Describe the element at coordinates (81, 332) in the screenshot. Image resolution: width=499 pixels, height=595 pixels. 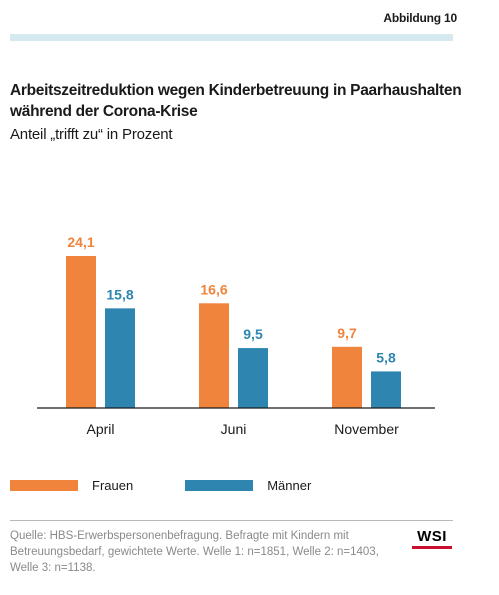
I see `bar-frauen-april` at that location.